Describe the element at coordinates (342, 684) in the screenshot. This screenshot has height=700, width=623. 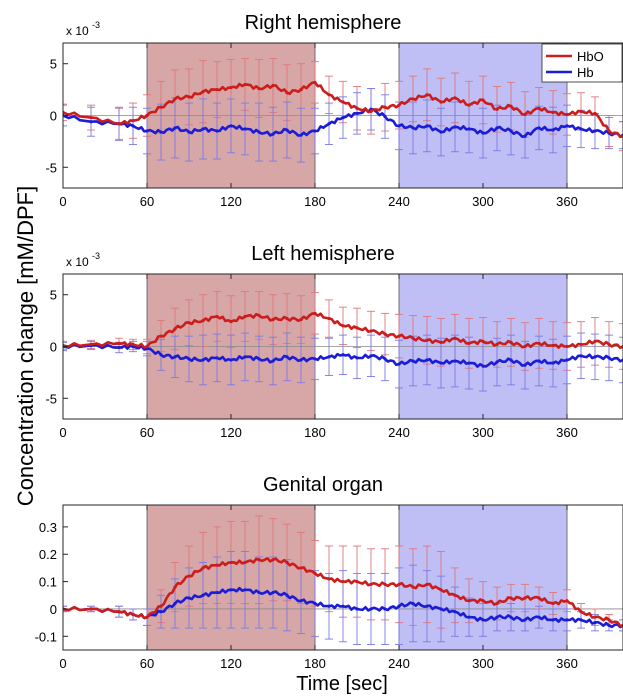
I see `x-axis-label: Time [sec]` at that location.